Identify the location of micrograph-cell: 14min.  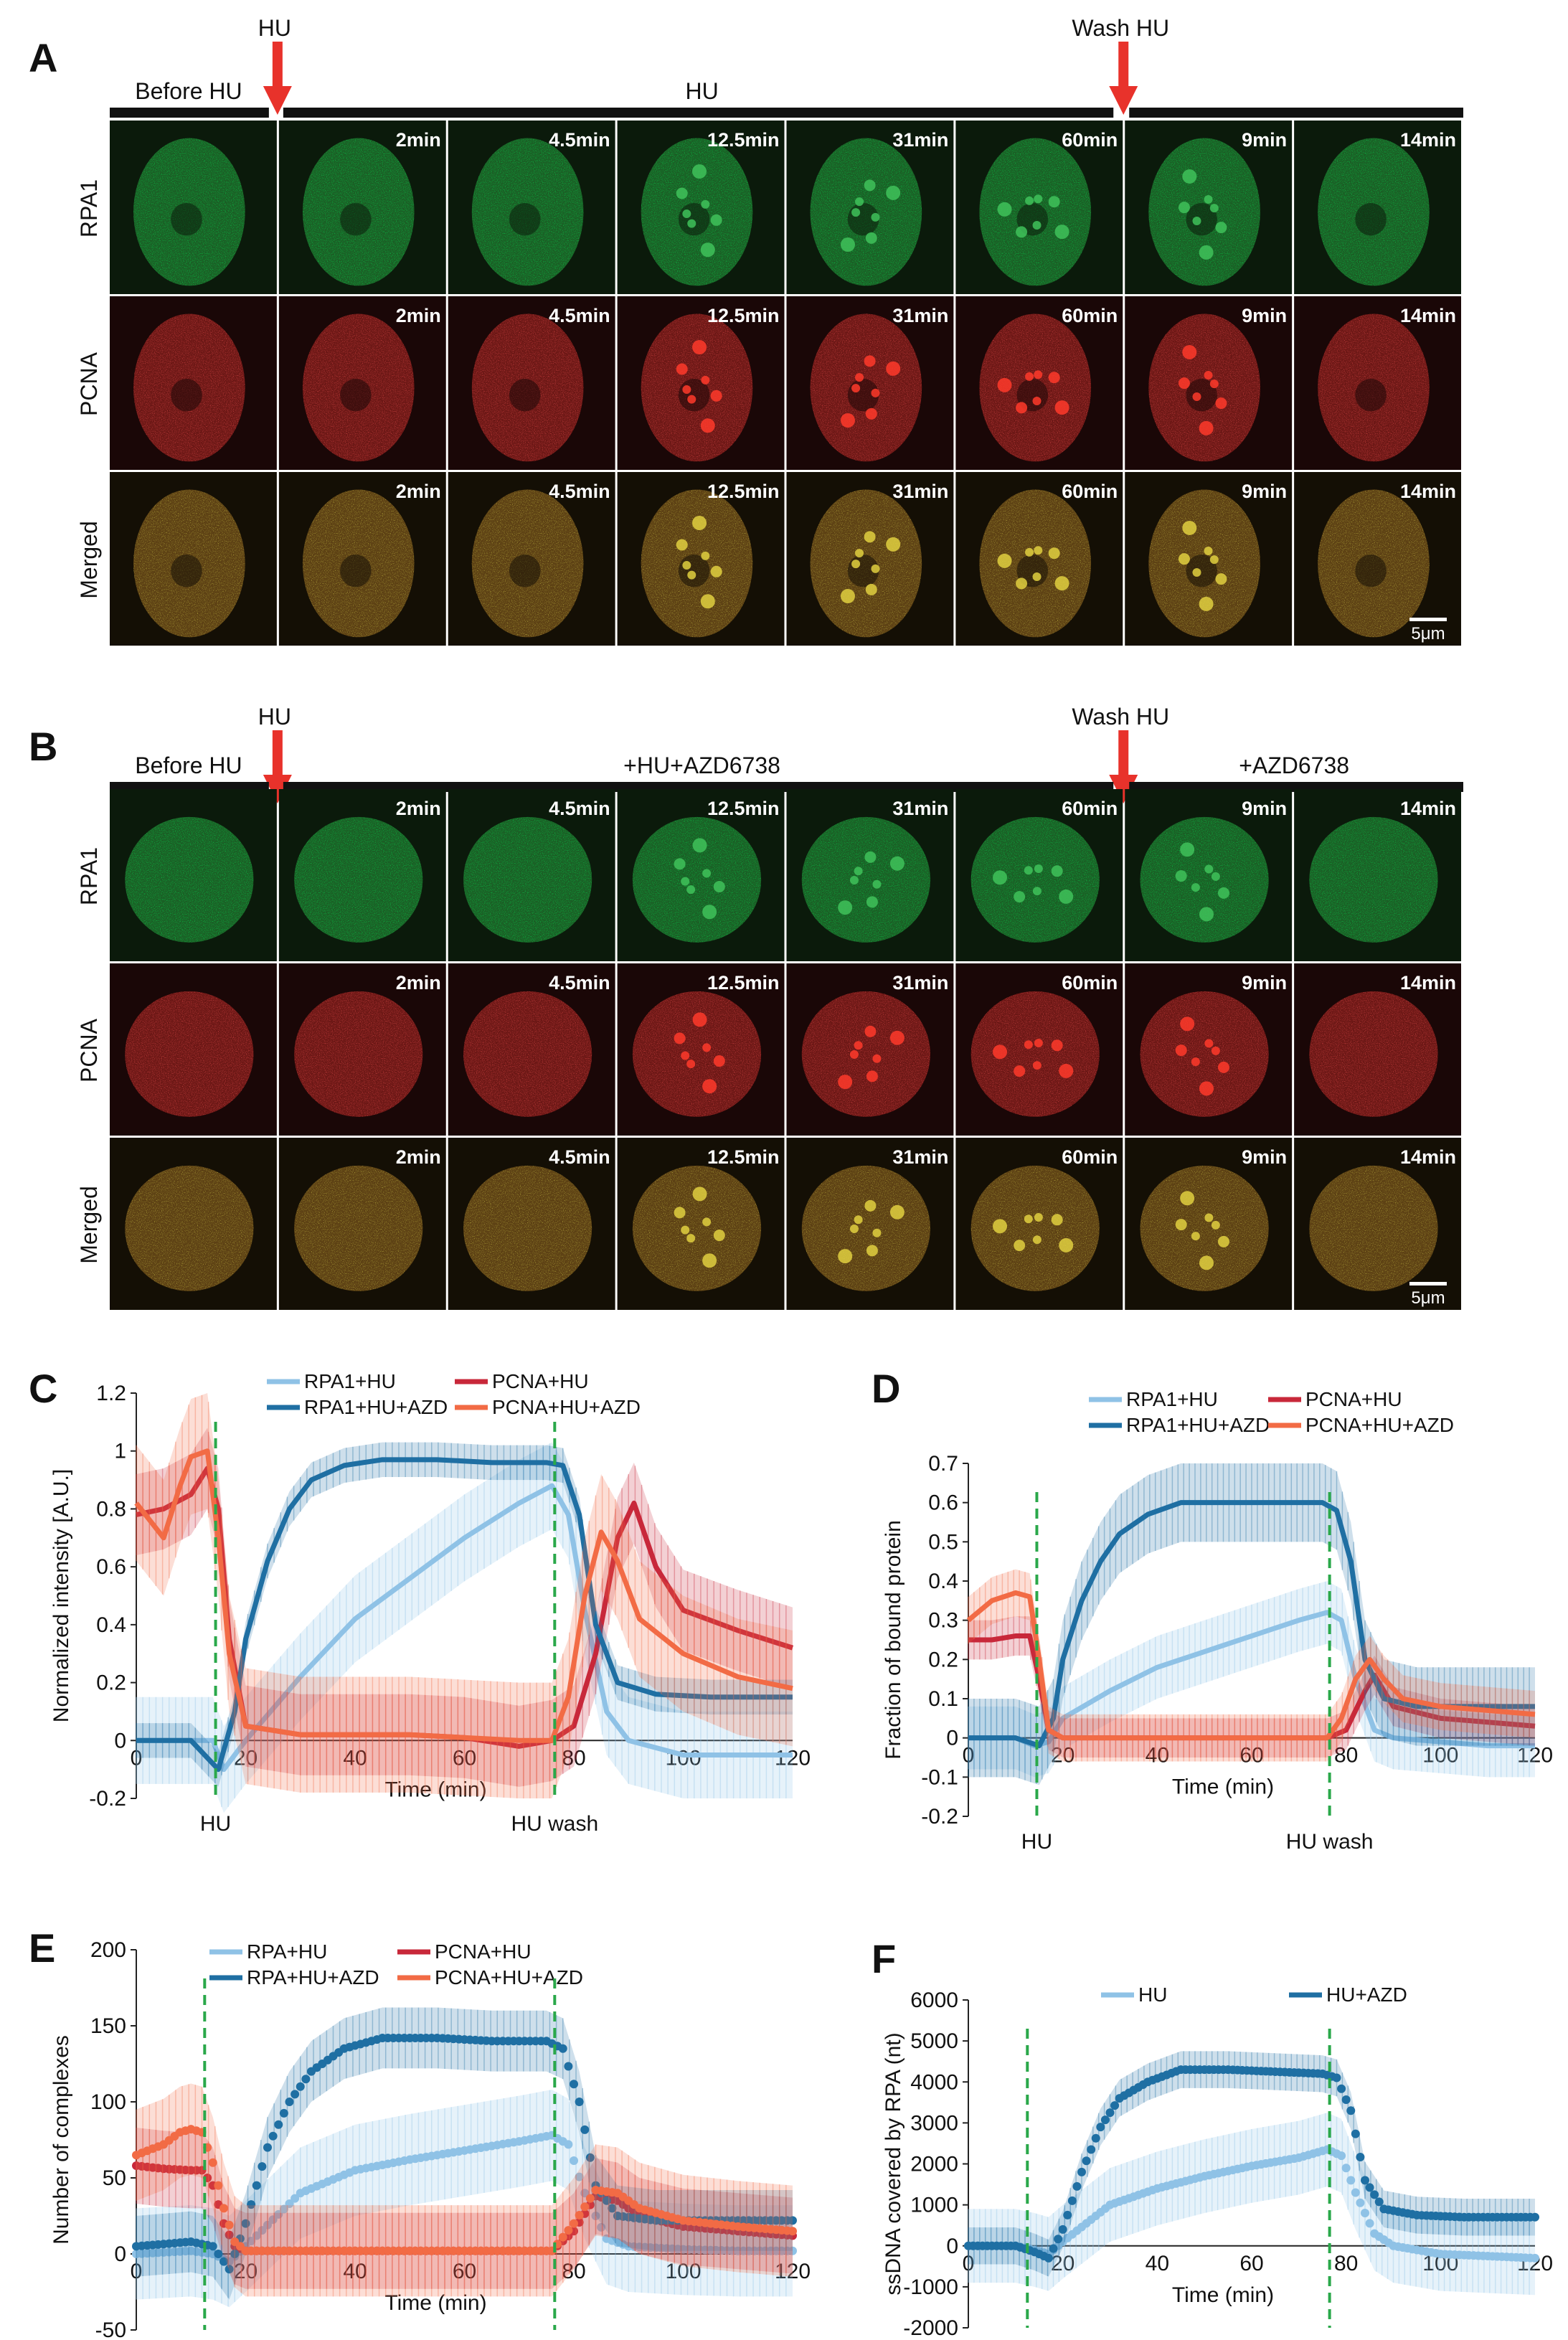
(1378, 559).